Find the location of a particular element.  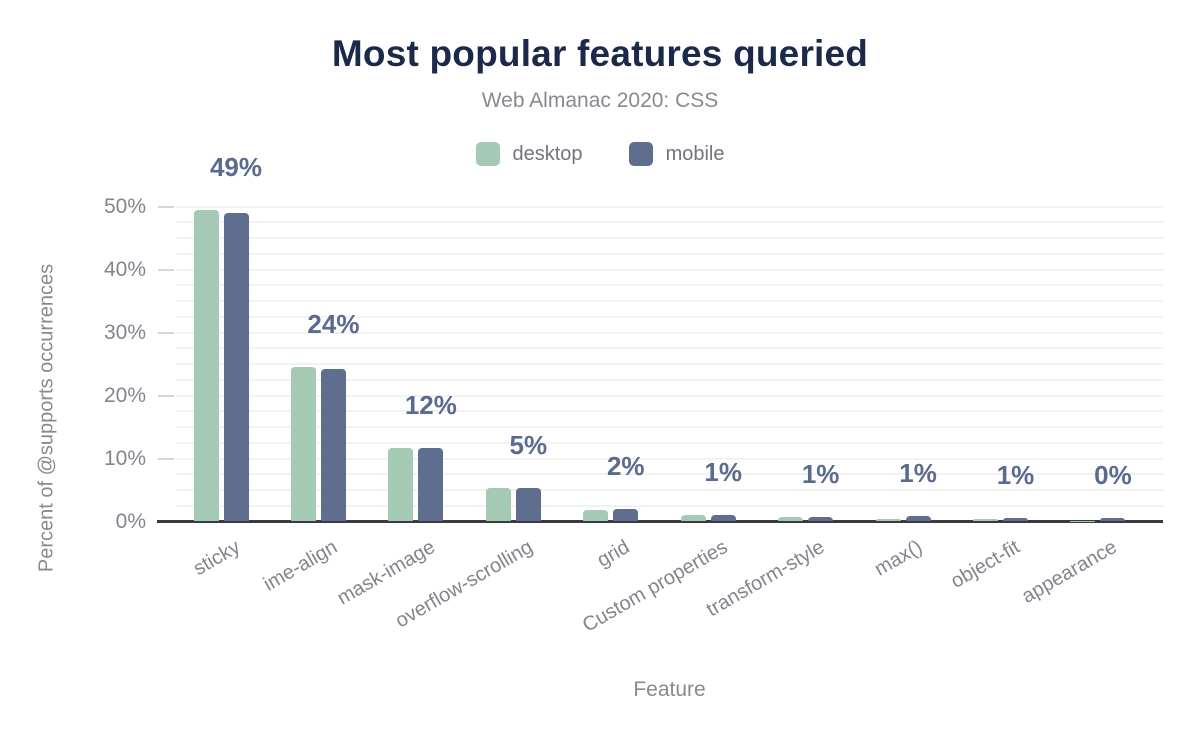

x-category-label-object-fit: object-fit is located at coordinates (985, 564).